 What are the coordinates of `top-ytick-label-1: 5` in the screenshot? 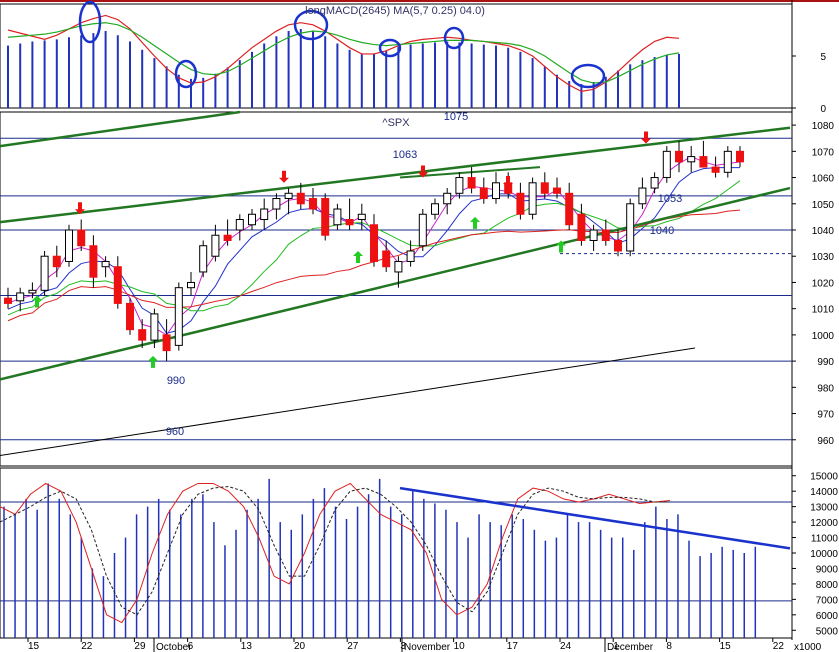 It's located at (823, 57).